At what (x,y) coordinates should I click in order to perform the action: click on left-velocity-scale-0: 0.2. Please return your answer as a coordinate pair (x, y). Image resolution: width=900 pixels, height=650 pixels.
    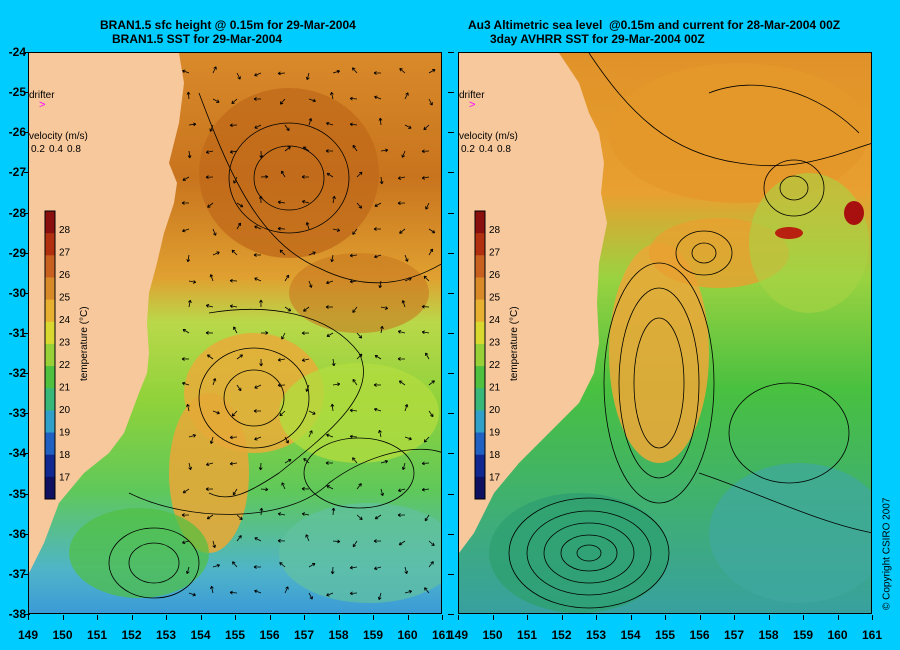
    Looking at the image, I should click on (38, 149).